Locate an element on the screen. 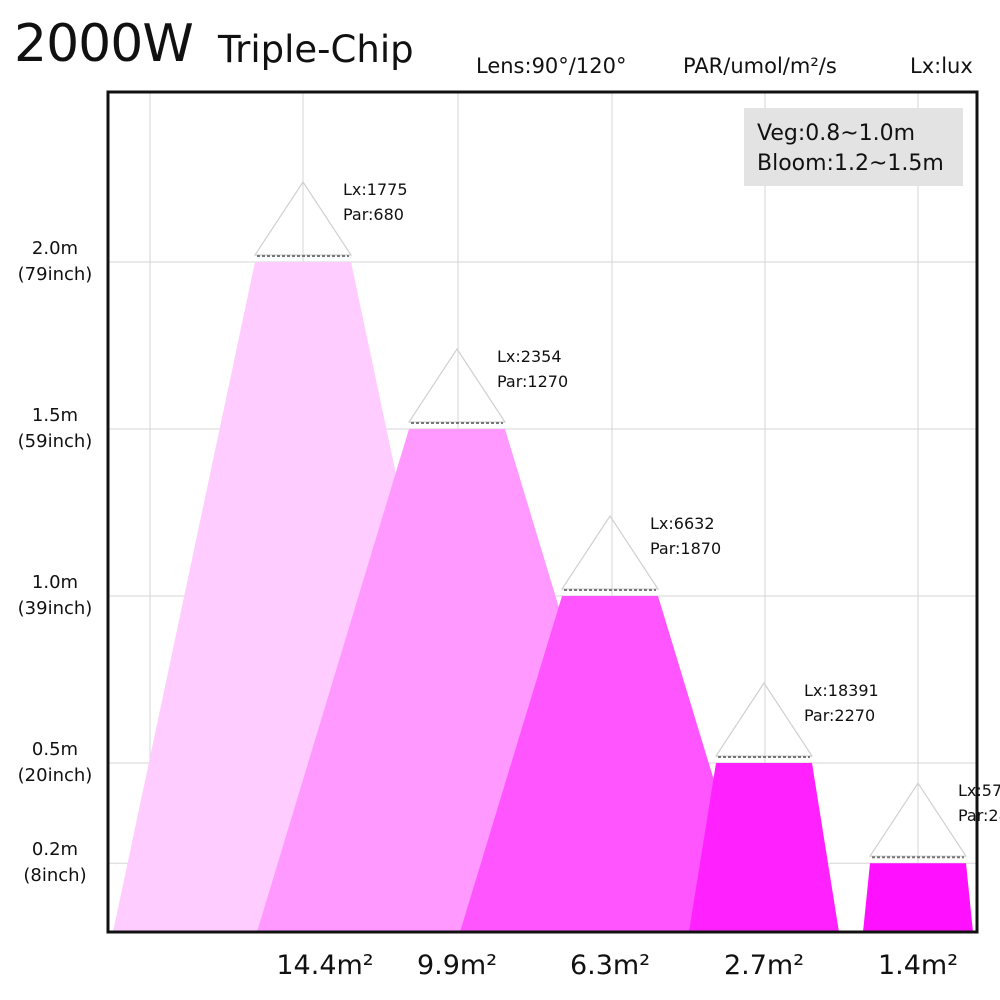  coverage-area-label: 2.7m² is located at coordinates (764, 965).